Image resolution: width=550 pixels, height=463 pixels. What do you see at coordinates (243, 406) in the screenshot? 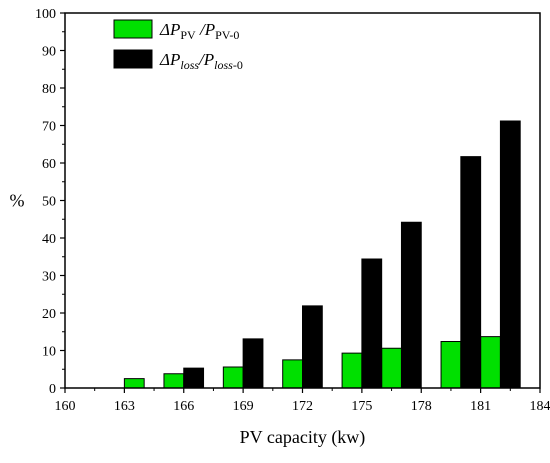
I see `x-tick-label: 169` at bounding box center [243, 406].